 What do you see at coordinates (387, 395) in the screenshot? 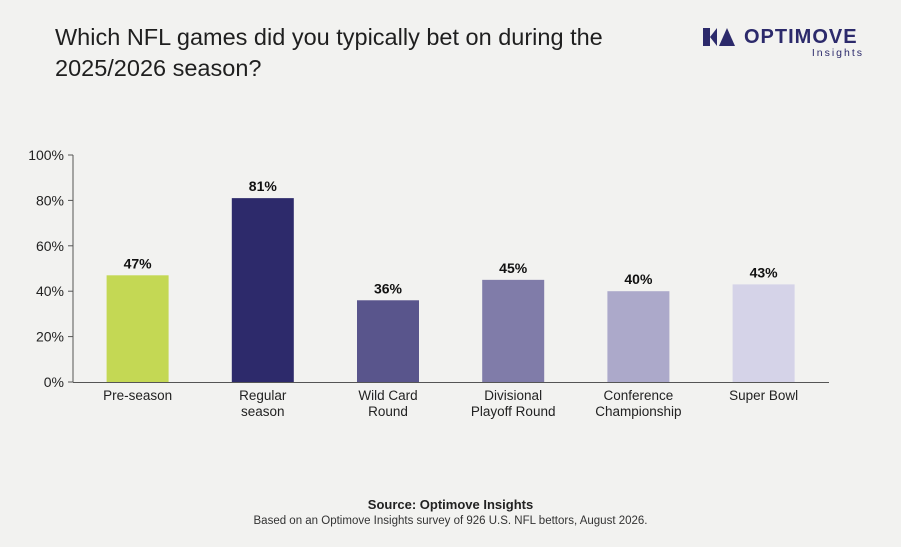
I see `x-tick-label: Wild Card` at bounding box center [387, 395].